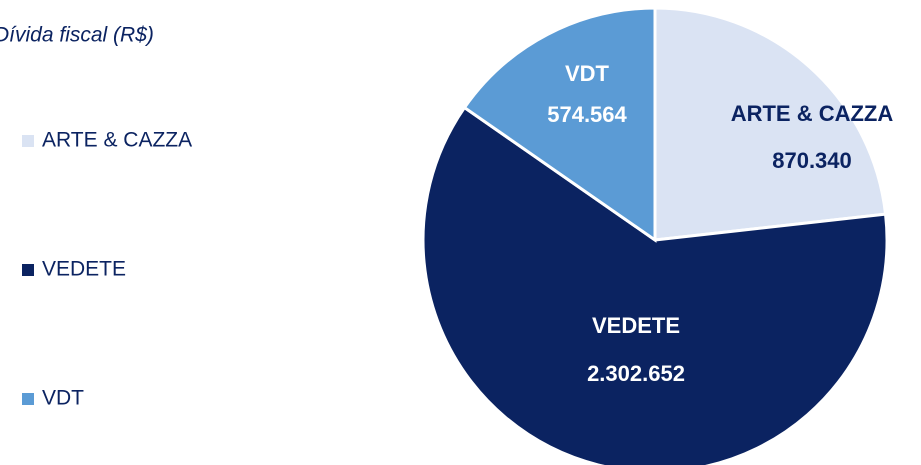 The width and height of the screenshot is (921, 465). I want to click on slice-value: 2.302.652, so click(636, 373).